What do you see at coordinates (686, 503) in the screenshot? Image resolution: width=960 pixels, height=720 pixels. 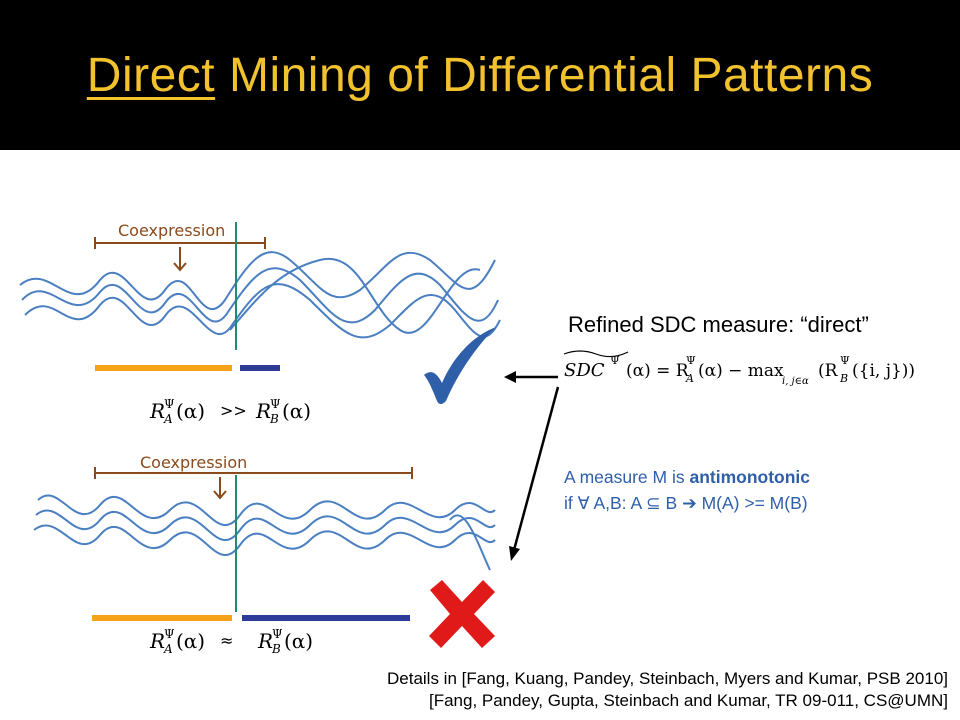 I see `anti-line2: if ∀ A,B: A ⊆ B ➔ M(A) >= M(B)` at bounding box center [686, 503].